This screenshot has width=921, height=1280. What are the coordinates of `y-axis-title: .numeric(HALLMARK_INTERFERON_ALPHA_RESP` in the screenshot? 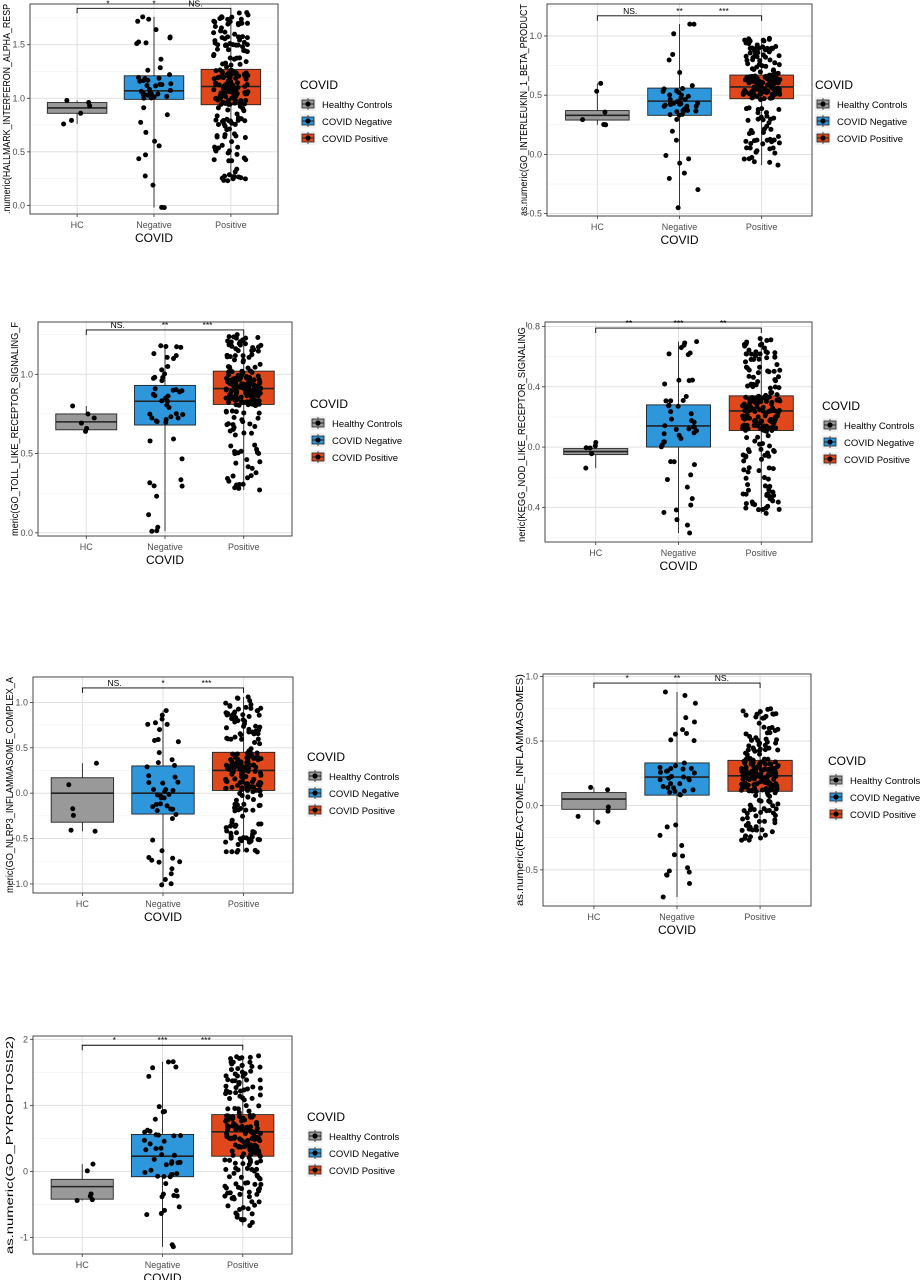 It's located at (7, 109).